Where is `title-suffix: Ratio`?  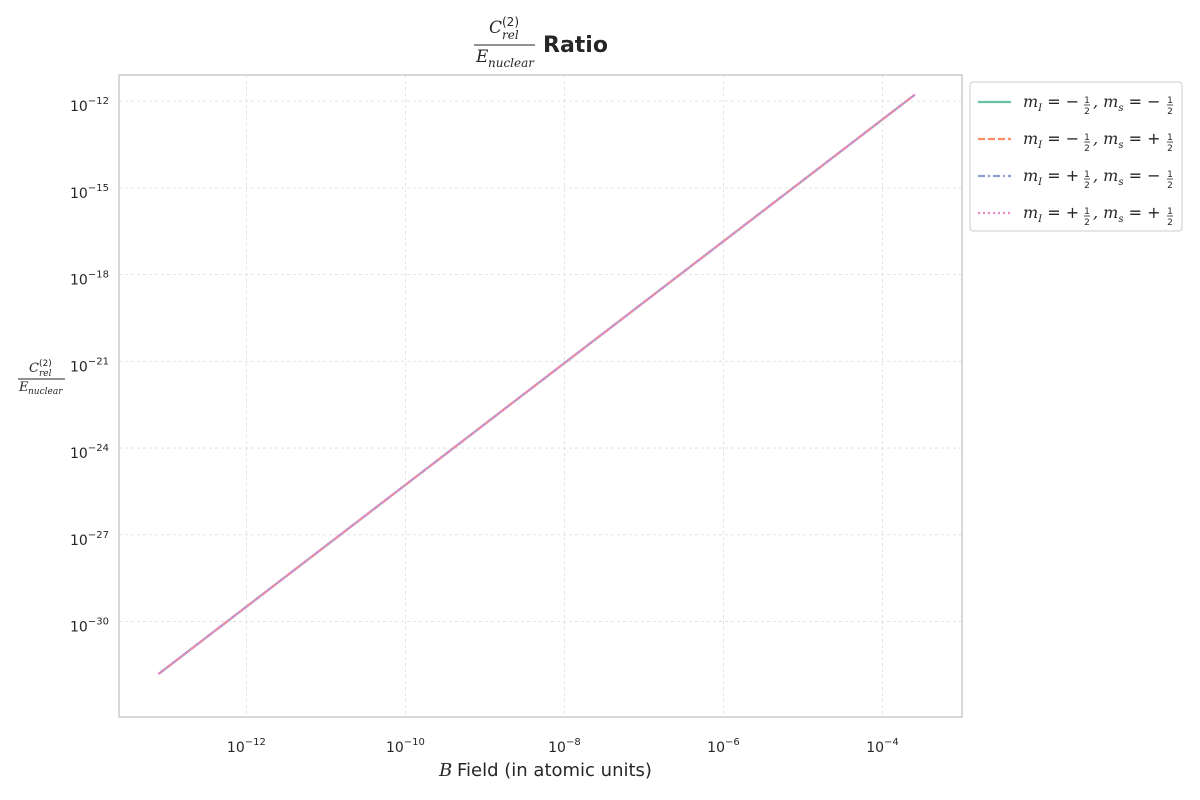
title-suffix: Ratio is located at coordinates (575, 45).